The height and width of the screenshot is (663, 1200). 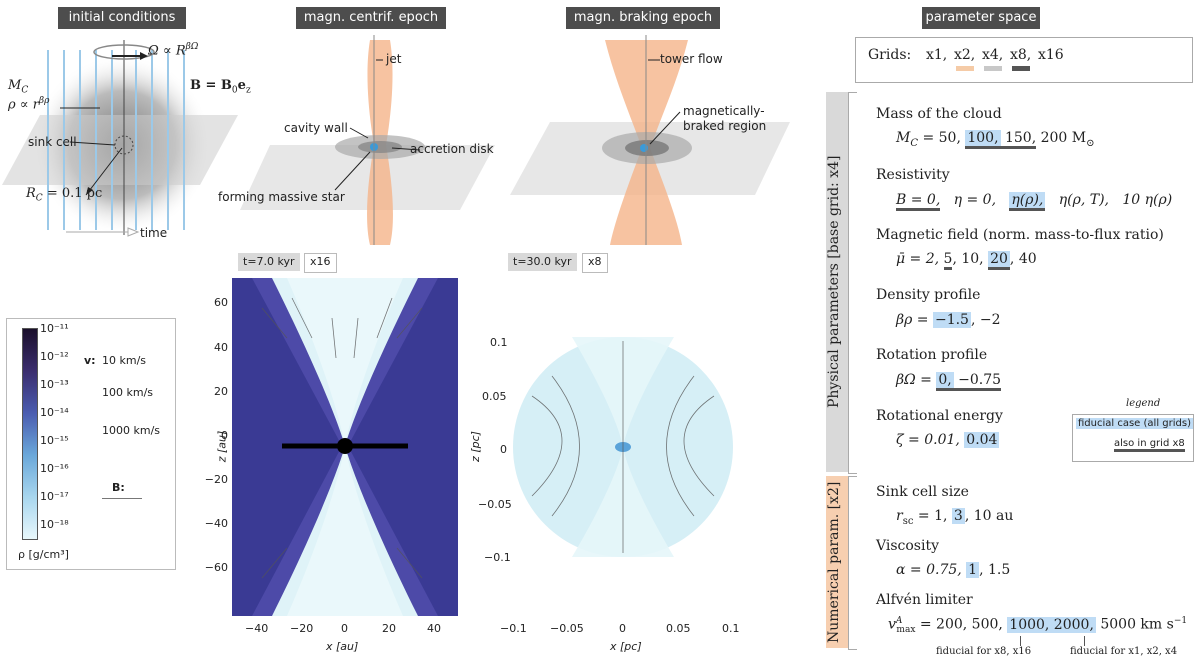 I want to click on midplane, so click(x=367, y=177).